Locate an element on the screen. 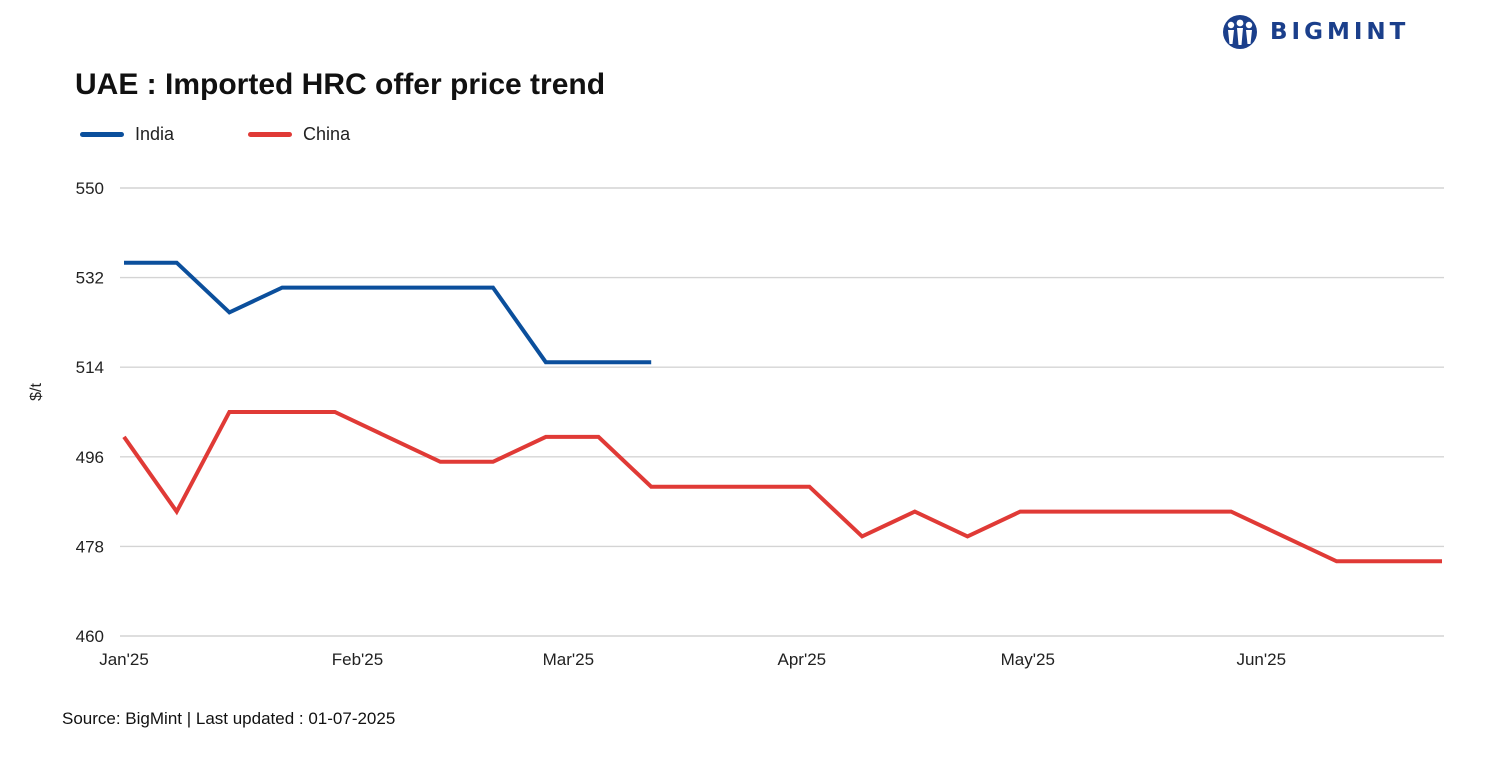  legend-item-india: India is located at coordinates (127, 134).